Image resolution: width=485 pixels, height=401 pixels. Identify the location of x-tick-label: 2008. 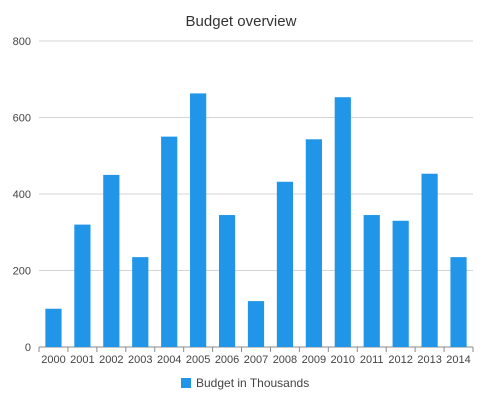
(285, 360).